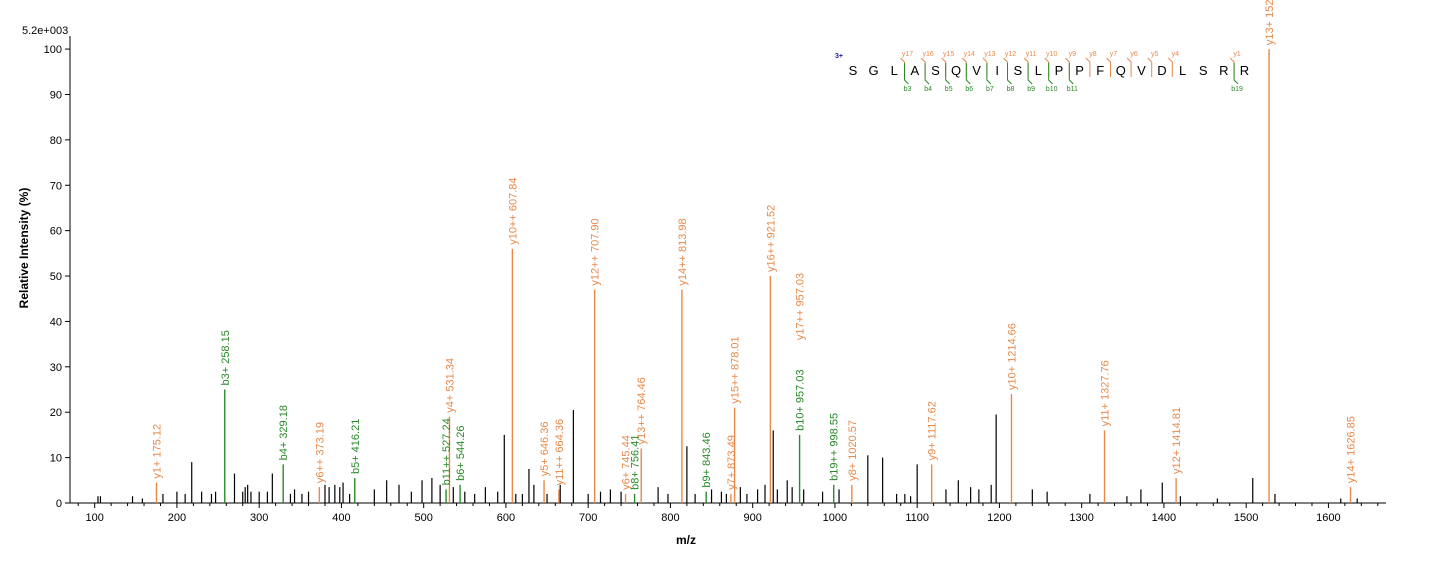 The width and height of the screenshot is (1436, 562). What do you see at coordinates (56, 141) in the screenshot?
I see `y-tick-label: 80` at bounding box center [56, 141].